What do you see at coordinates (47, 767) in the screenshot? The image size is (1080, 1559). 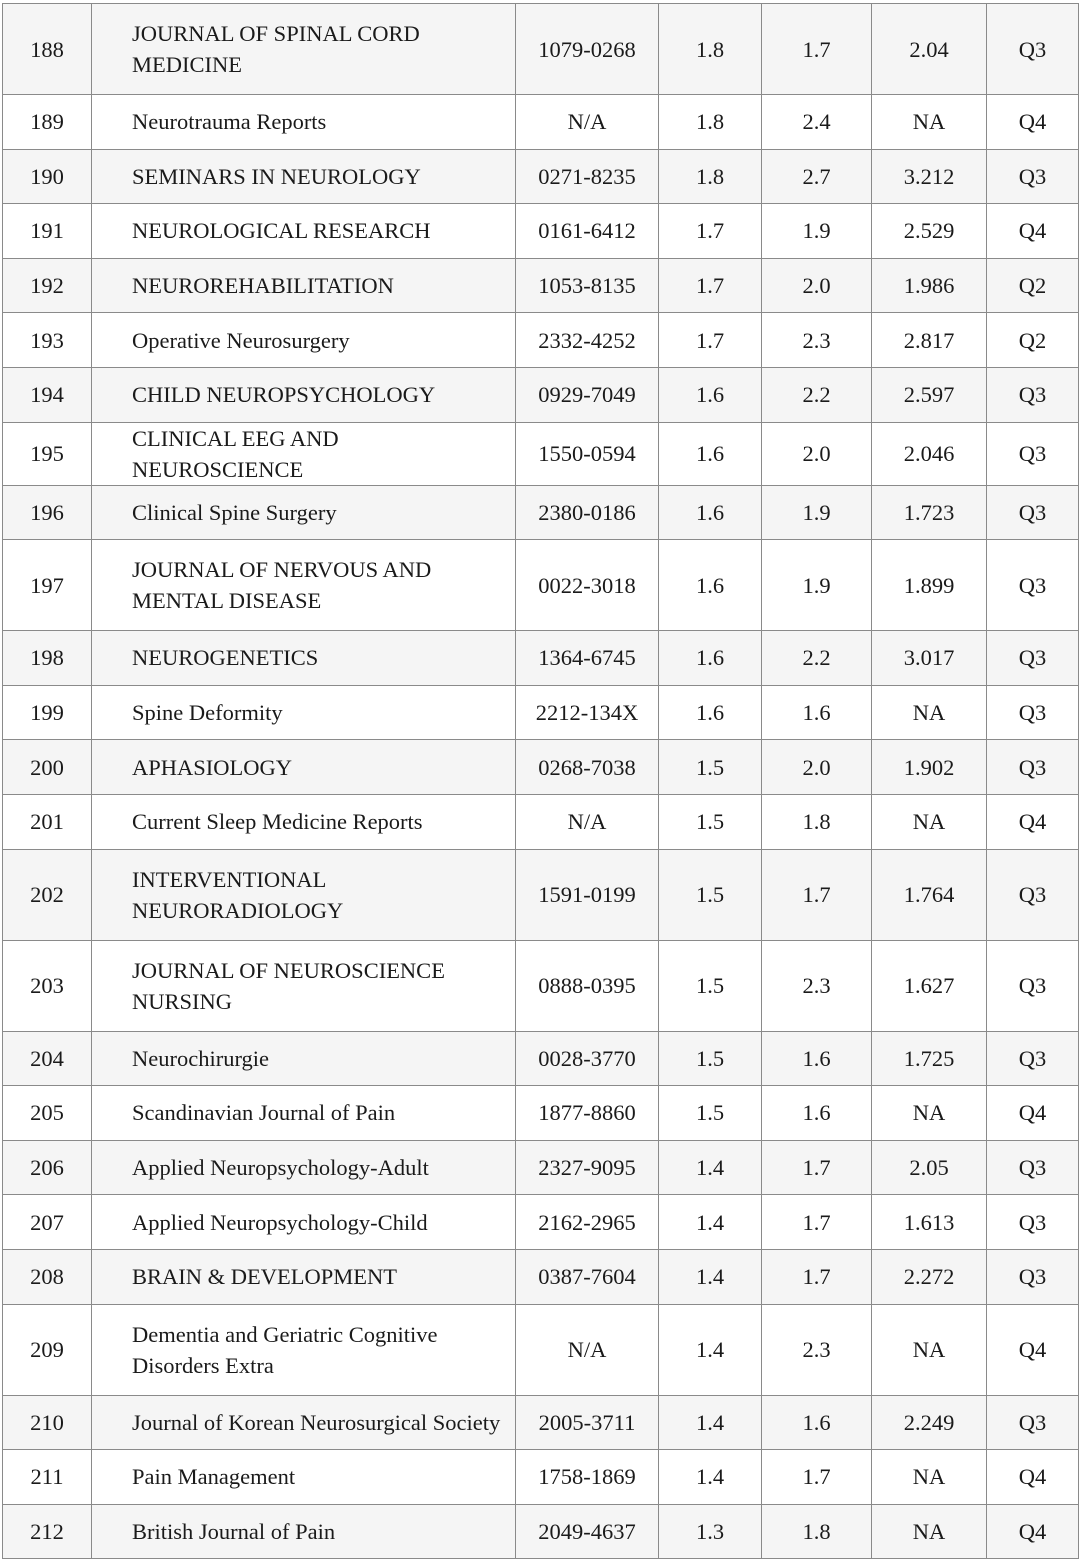 I see `rank-cell: 200` at bounding box center [47, 767].